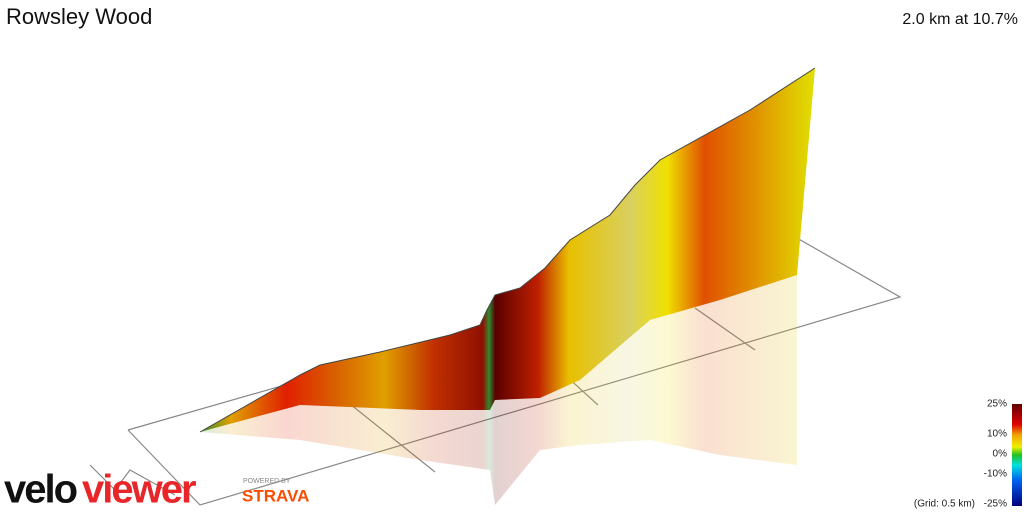  I want to click on powered-by: POWERED BY, so click(267, 481).